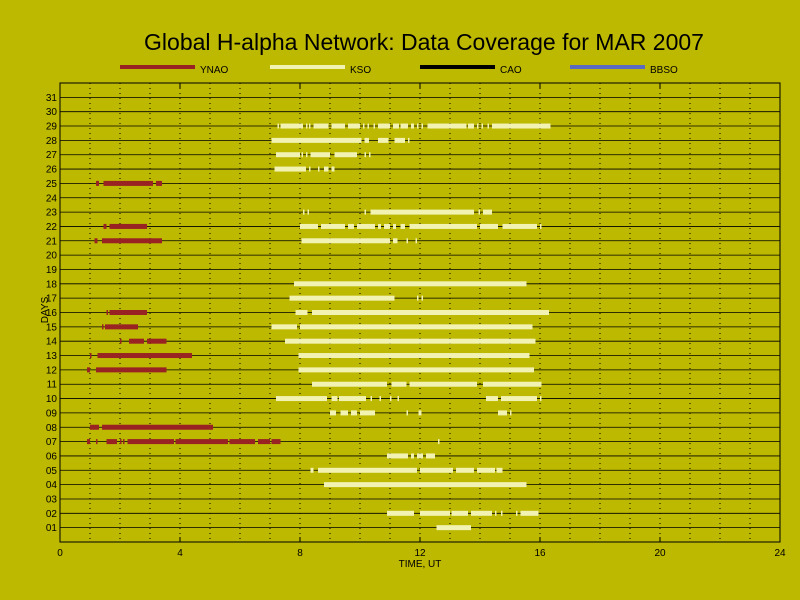 This screenshot has height=600, width=800. Describe the element at coordinates (52, 299) in the screenshot. I see `y-tick-label: 17` at that location.